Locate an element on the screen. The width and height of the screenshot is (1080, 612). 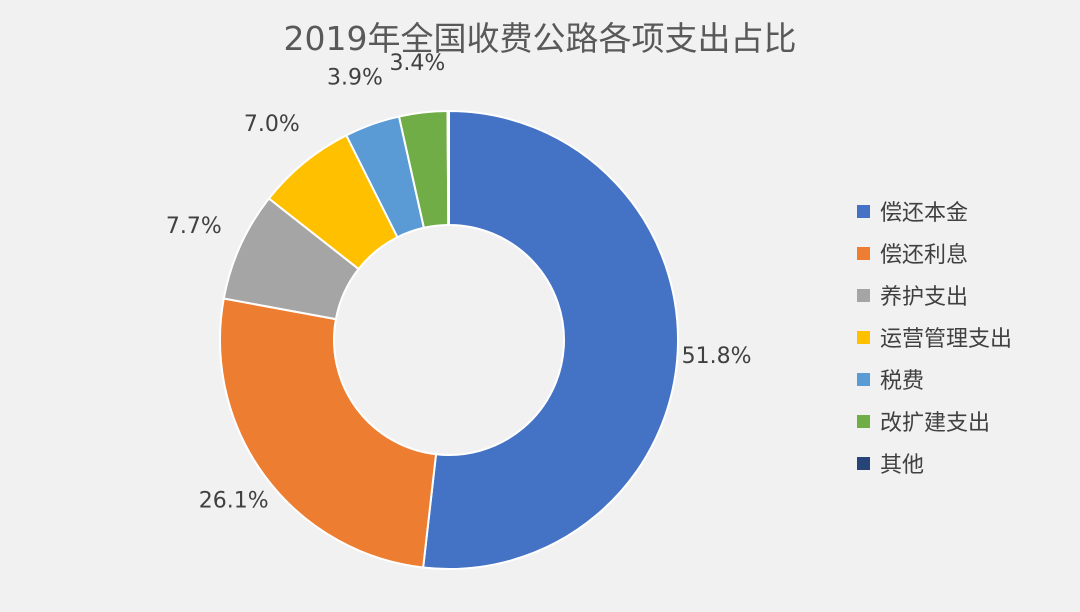
legend-item-6: 改扩建支出 is located at coordinates (934, 421).